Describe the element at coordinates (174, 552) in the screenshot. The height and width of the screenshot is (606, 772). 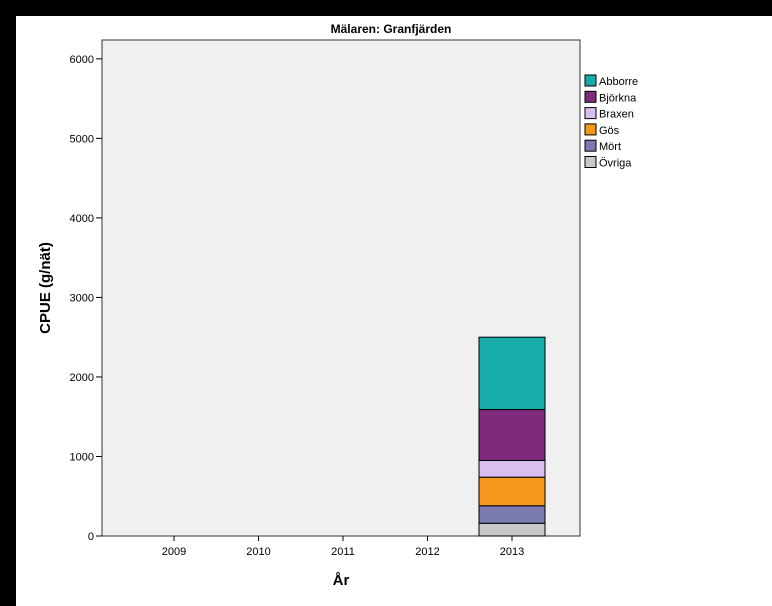
I see `x-tick-label: 2009` at that location.